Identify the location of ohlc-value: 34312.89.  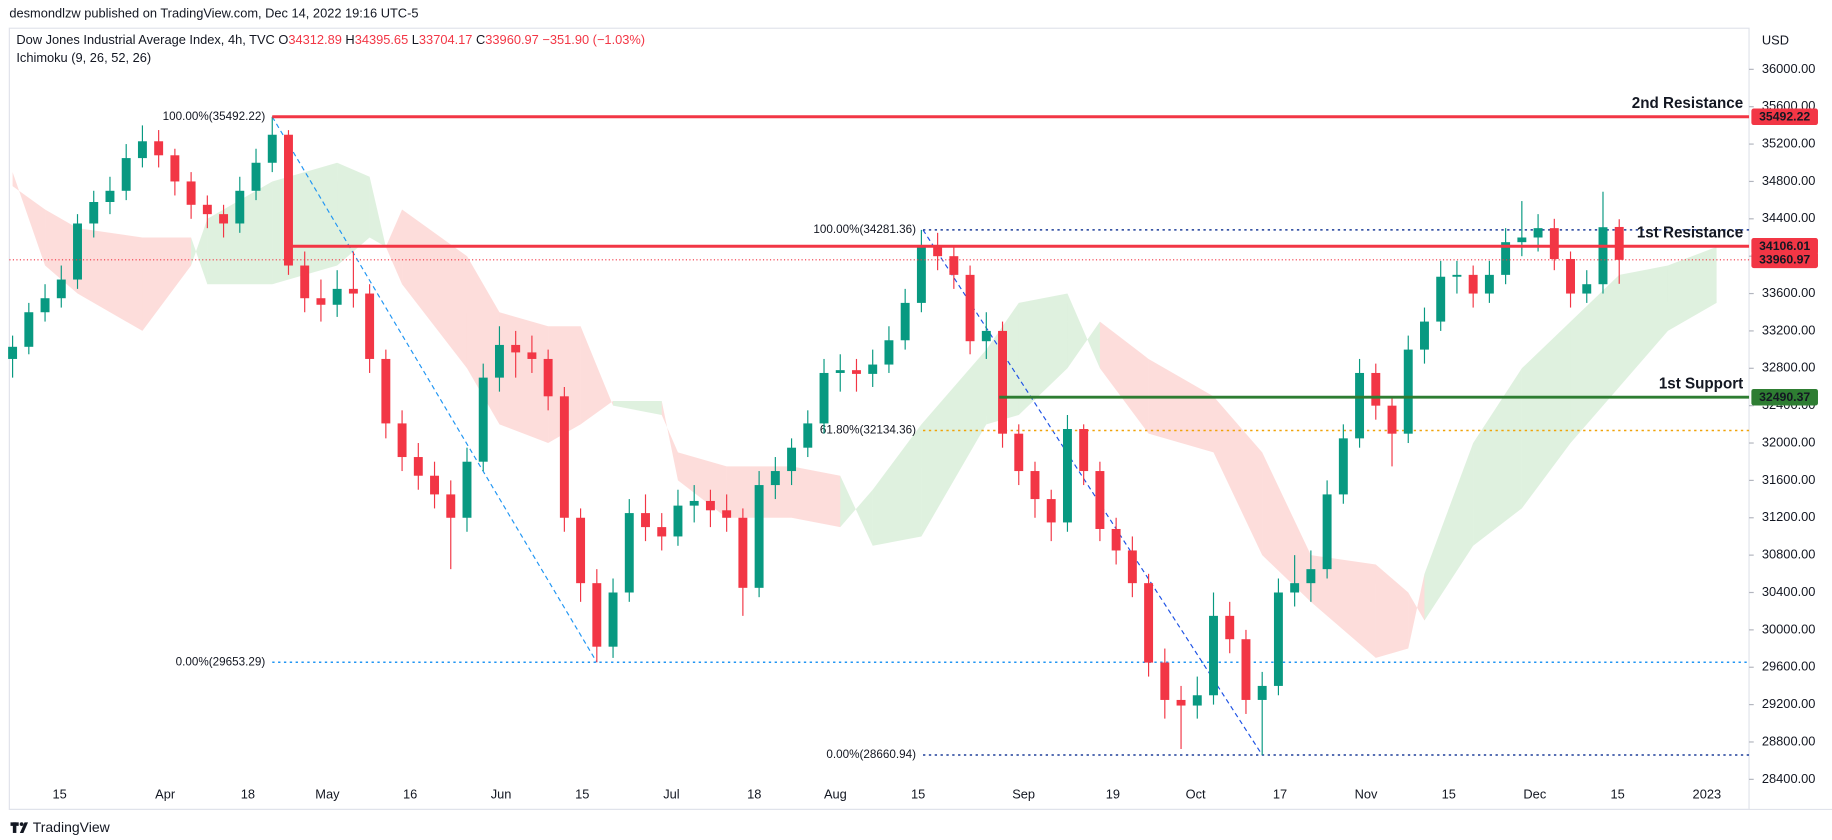
(315, 40).